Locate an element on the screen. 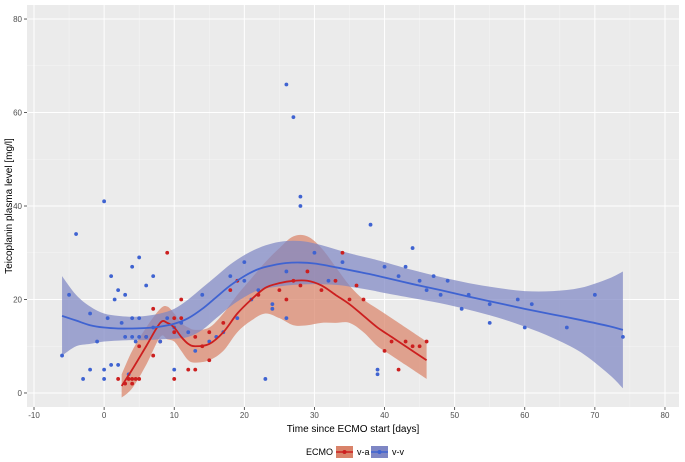 The height and width of the screenshot is (462, 685). y-tick-label: 20 is located at coordinates (17, 299).